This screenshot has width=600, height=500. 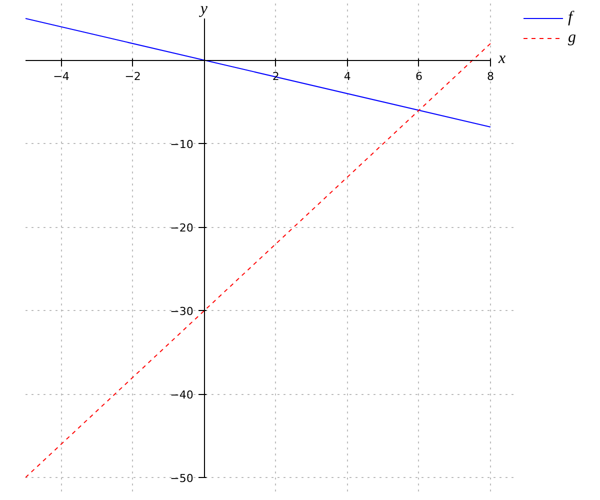 What do you see at coordinates (572, 38) in the screenshot?
I see `legend-label: g` at bounding box center [572, 38].